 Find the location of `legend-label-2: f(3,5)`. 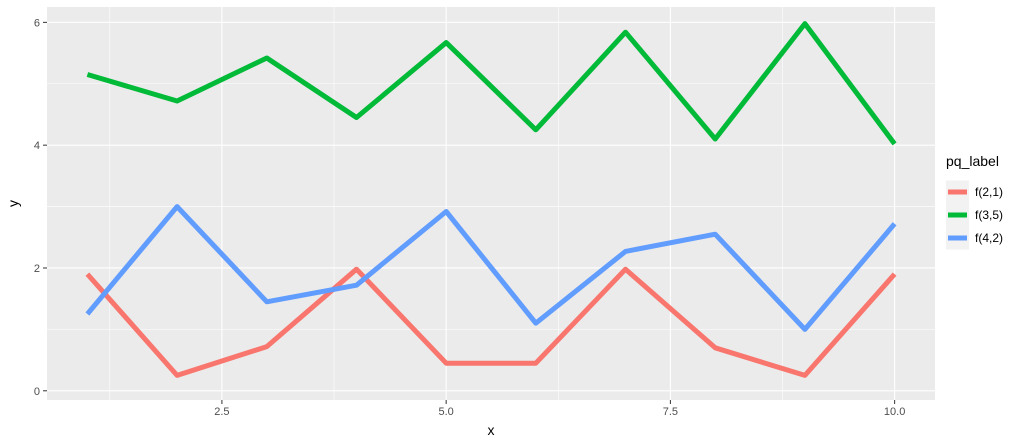

legend-label-2: f(3,5) is located at coordinates (989, 215).